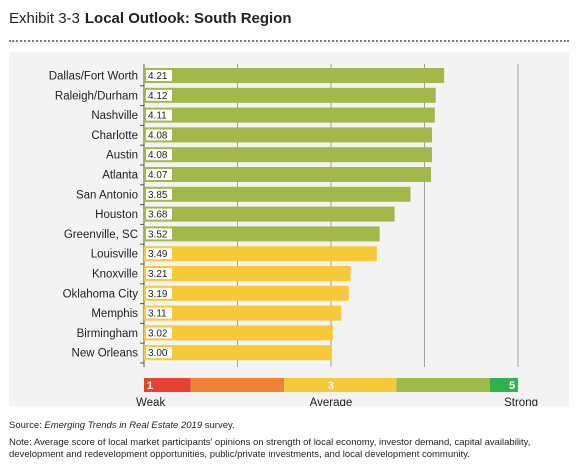  I want to click on category-label: Austin, so click(122, 156).